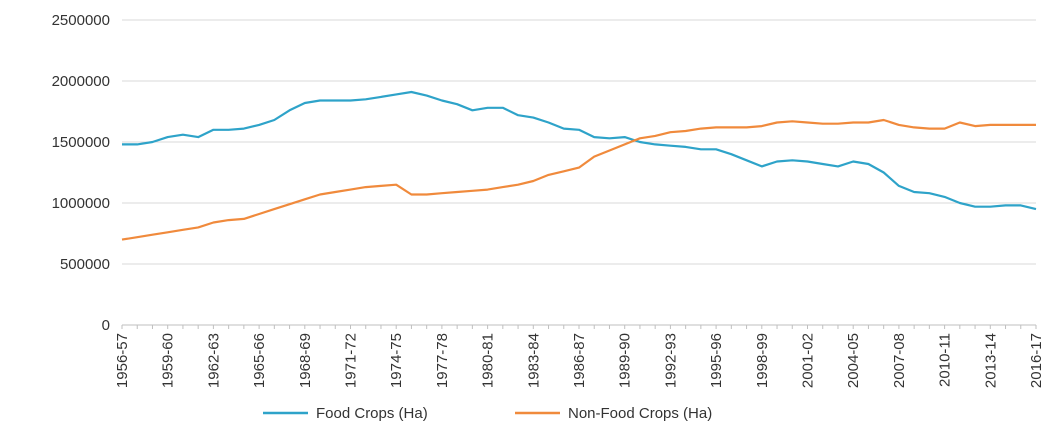 This screenshot has width=1048, height=429. What do you see at coordinates (168, 360) in the screenshot?
I see `x-tick-label: 1959-60` at bounding box center [168, 360].